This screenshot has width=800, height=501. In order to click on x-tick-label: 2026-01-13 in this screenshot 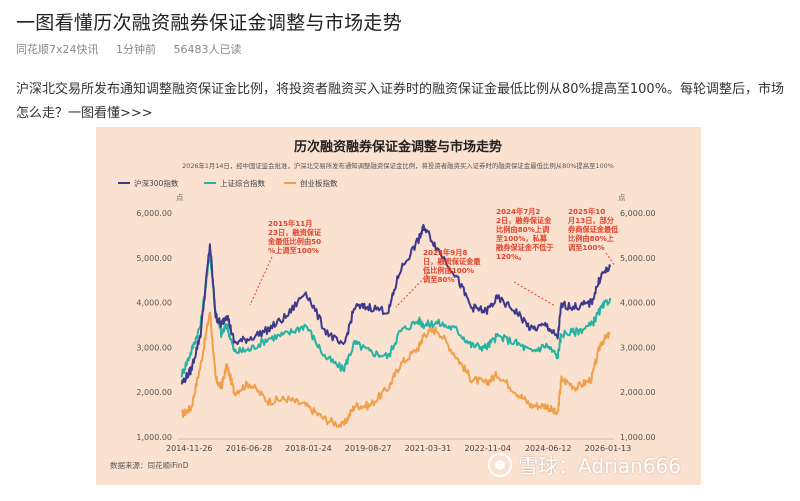, I will do `click(608, 448)`.